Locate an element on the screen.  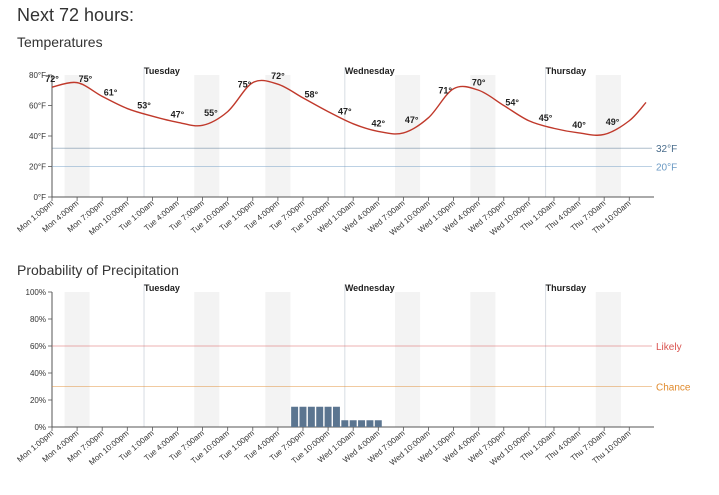
precip-y-tick-label: 0% is located at coordinates (40, 427).